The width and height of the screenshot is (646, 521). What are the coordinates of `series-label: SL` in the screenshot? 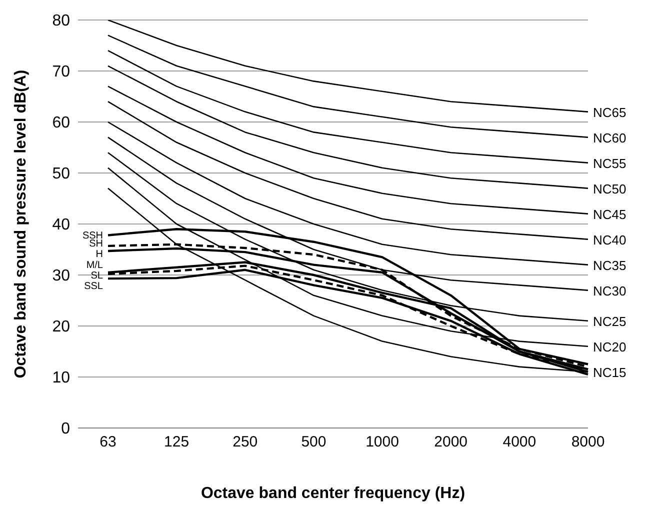 It's located at (97, 276).